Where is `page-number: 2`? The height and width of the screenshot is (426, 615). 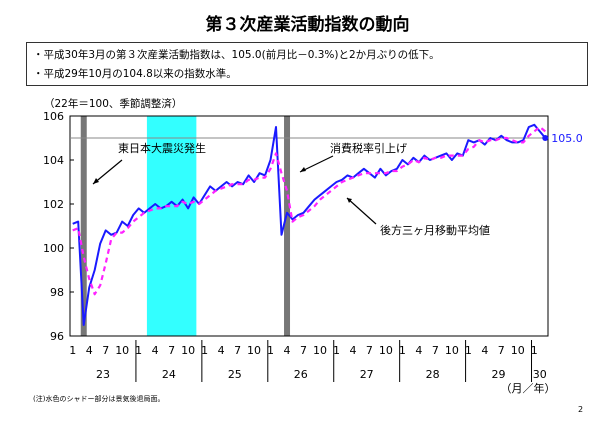 page-number: 2 is located at coordinates (581, 409).